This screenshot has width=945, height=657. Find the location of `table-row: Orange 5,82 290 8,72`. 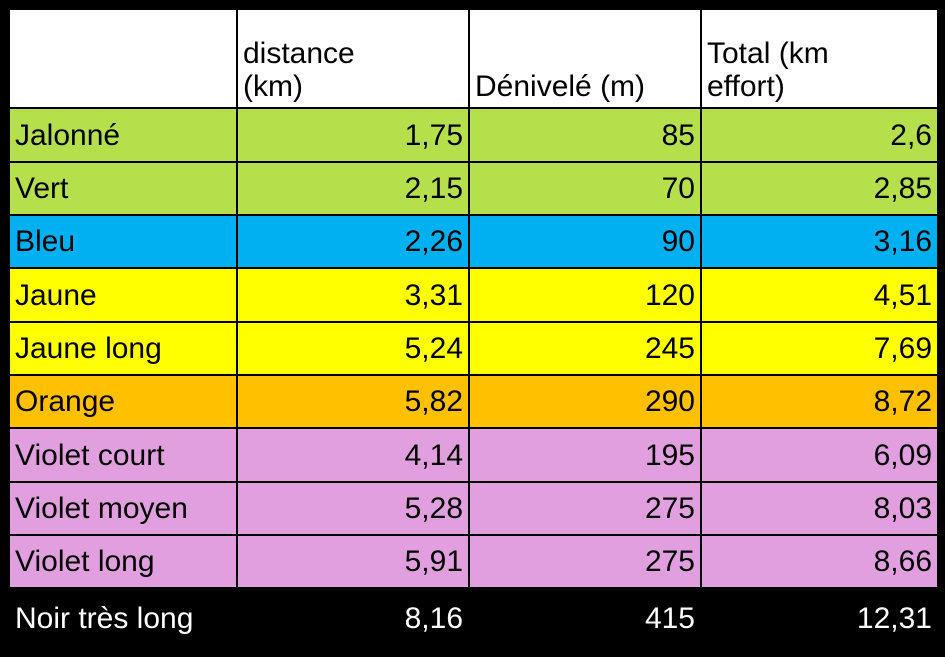

table-row: Orange 5,82 290 8,72 is located at coordinates (473, 402).